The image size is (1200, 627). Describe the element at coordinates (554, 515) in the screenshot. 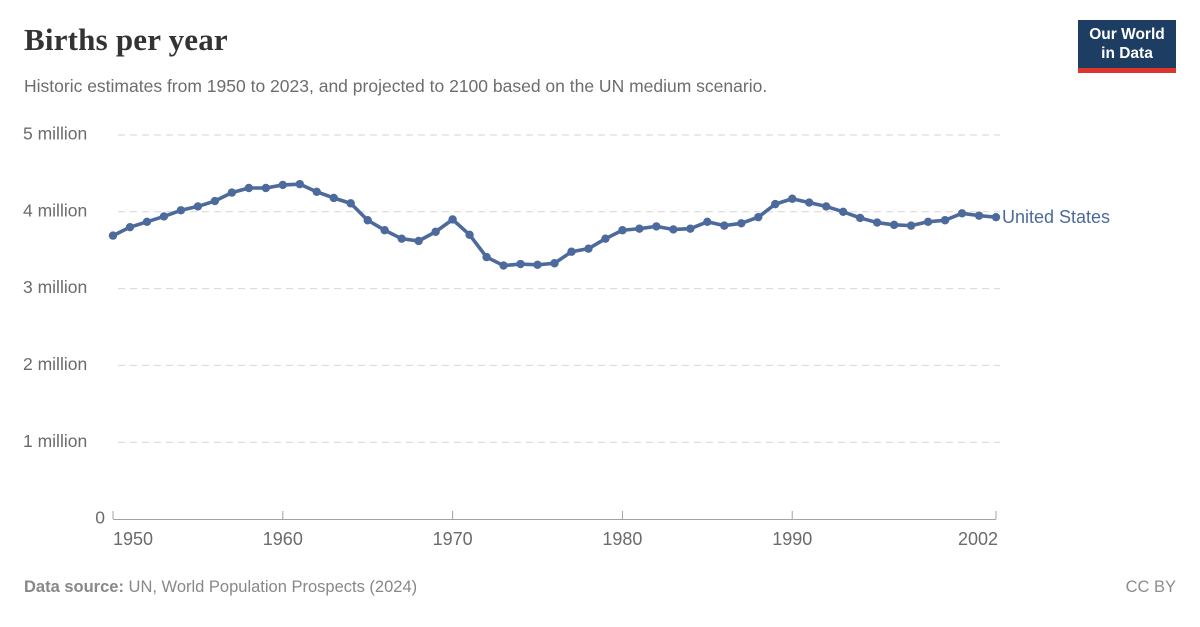

I see `axis-layer` at that location.